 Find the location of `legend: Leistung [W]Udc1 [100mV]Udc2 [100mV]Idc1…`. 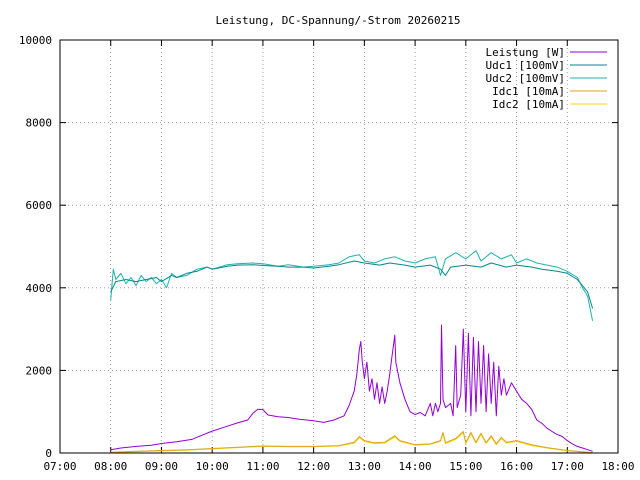

legend: Leistung [W]Udc1 [100mV]Udc2 [100mV]Idc1… is located at coordinates (546, 78).